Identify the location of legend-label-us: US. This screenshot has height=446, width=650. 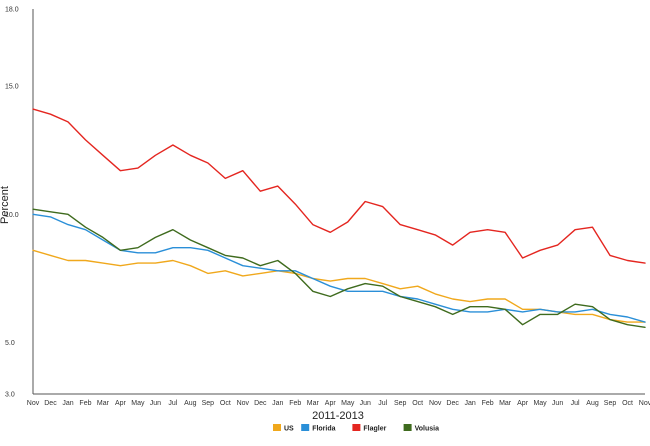
(289, 429).